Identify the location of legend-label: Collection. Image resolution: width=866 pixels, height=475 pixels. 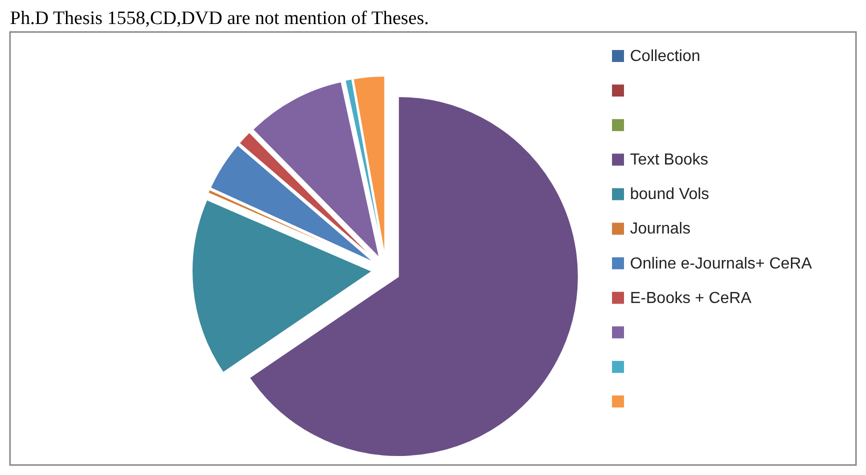
(665, 56).